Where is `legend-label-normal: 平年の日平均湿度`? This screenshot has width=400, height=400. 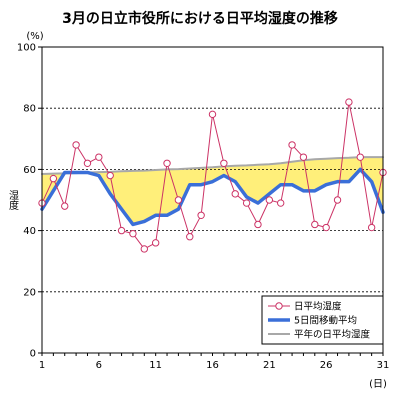 legend-label-normal: 平年の日平均湿度 is located at coordinates (332, 335).